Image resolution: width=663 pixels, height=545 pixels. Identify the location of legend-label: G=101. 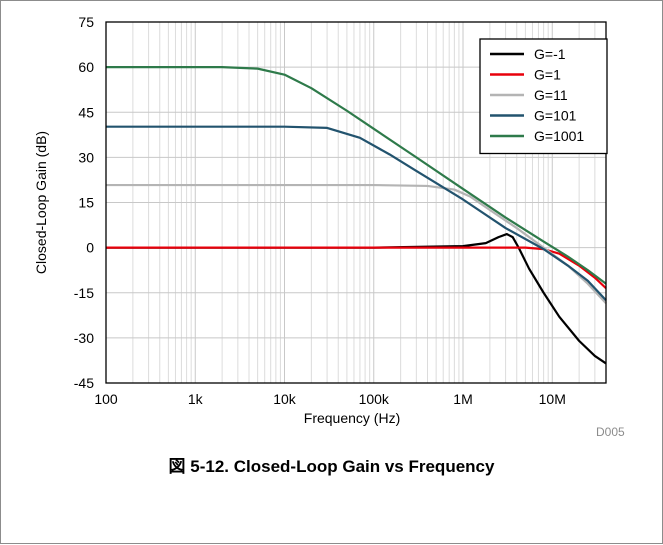
(555, 116).